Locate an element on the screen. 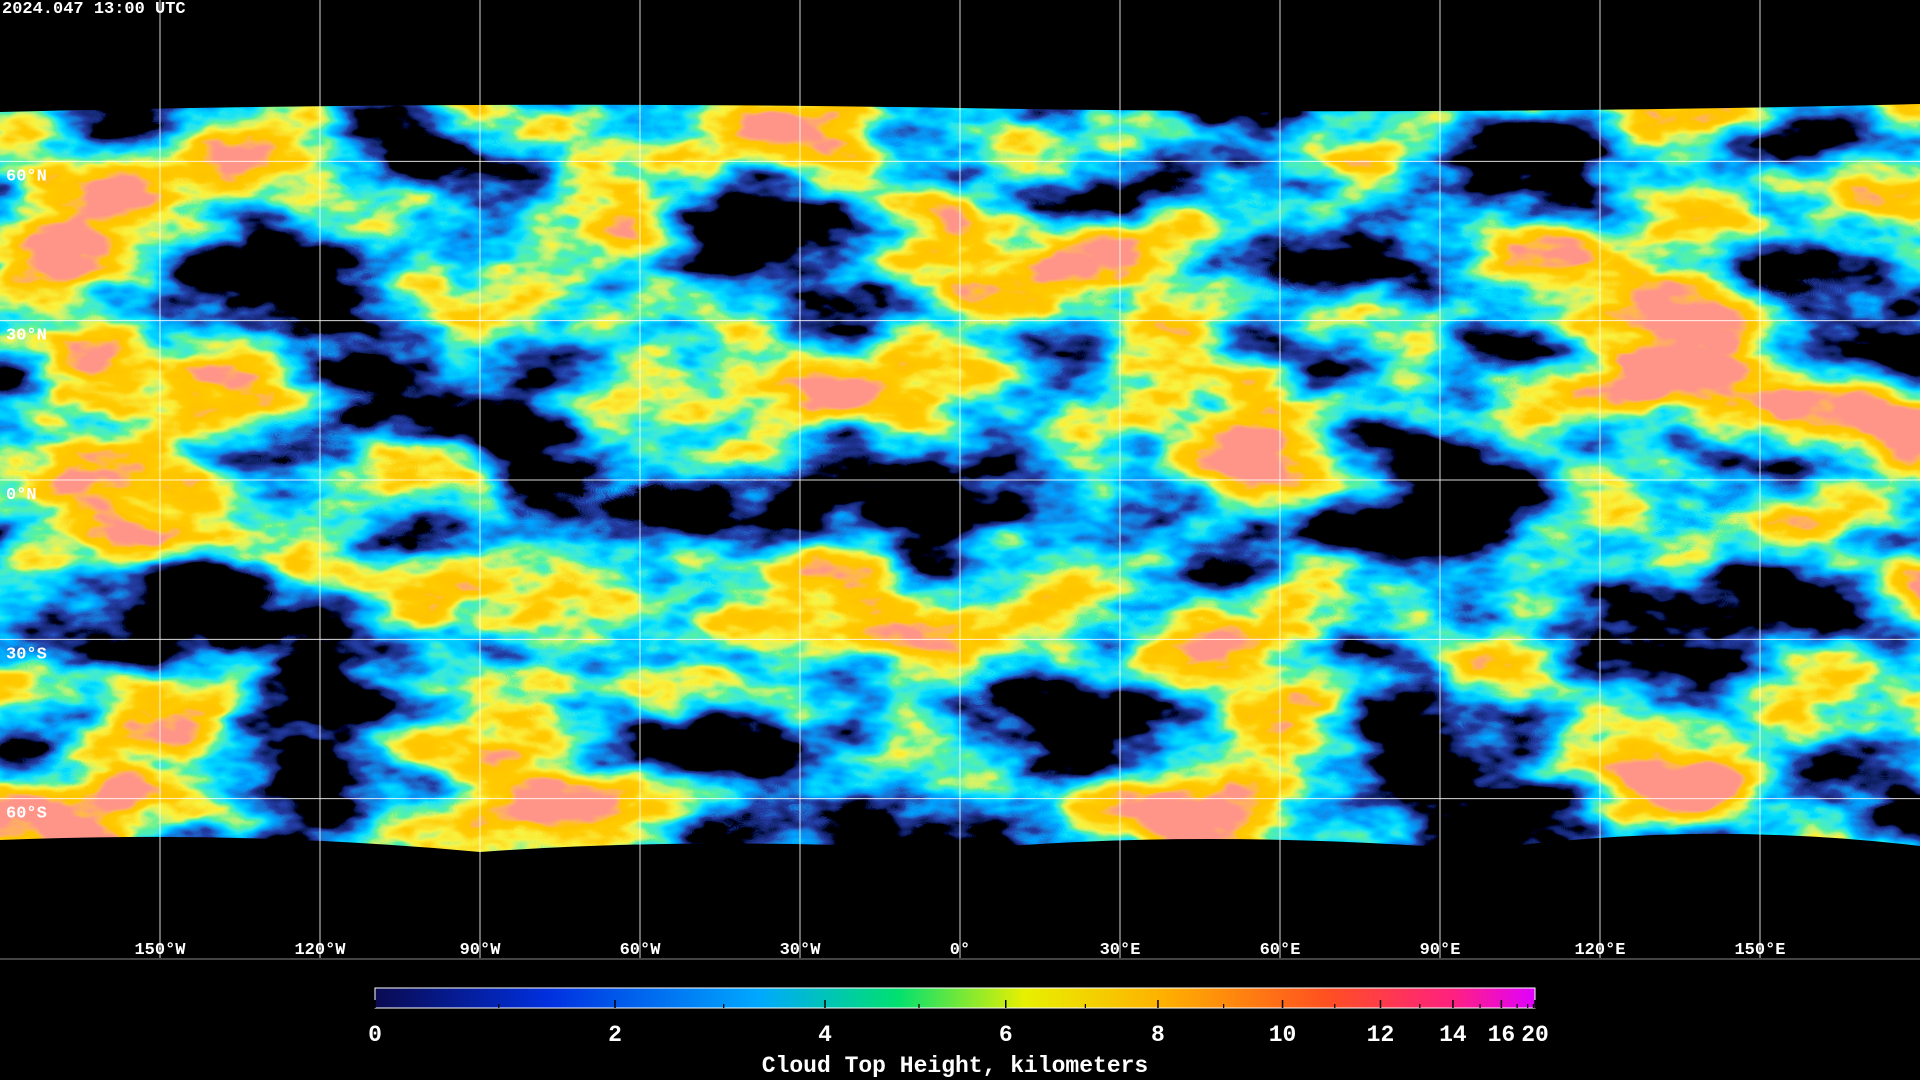  colorbar is located at coordinates (955, 998).